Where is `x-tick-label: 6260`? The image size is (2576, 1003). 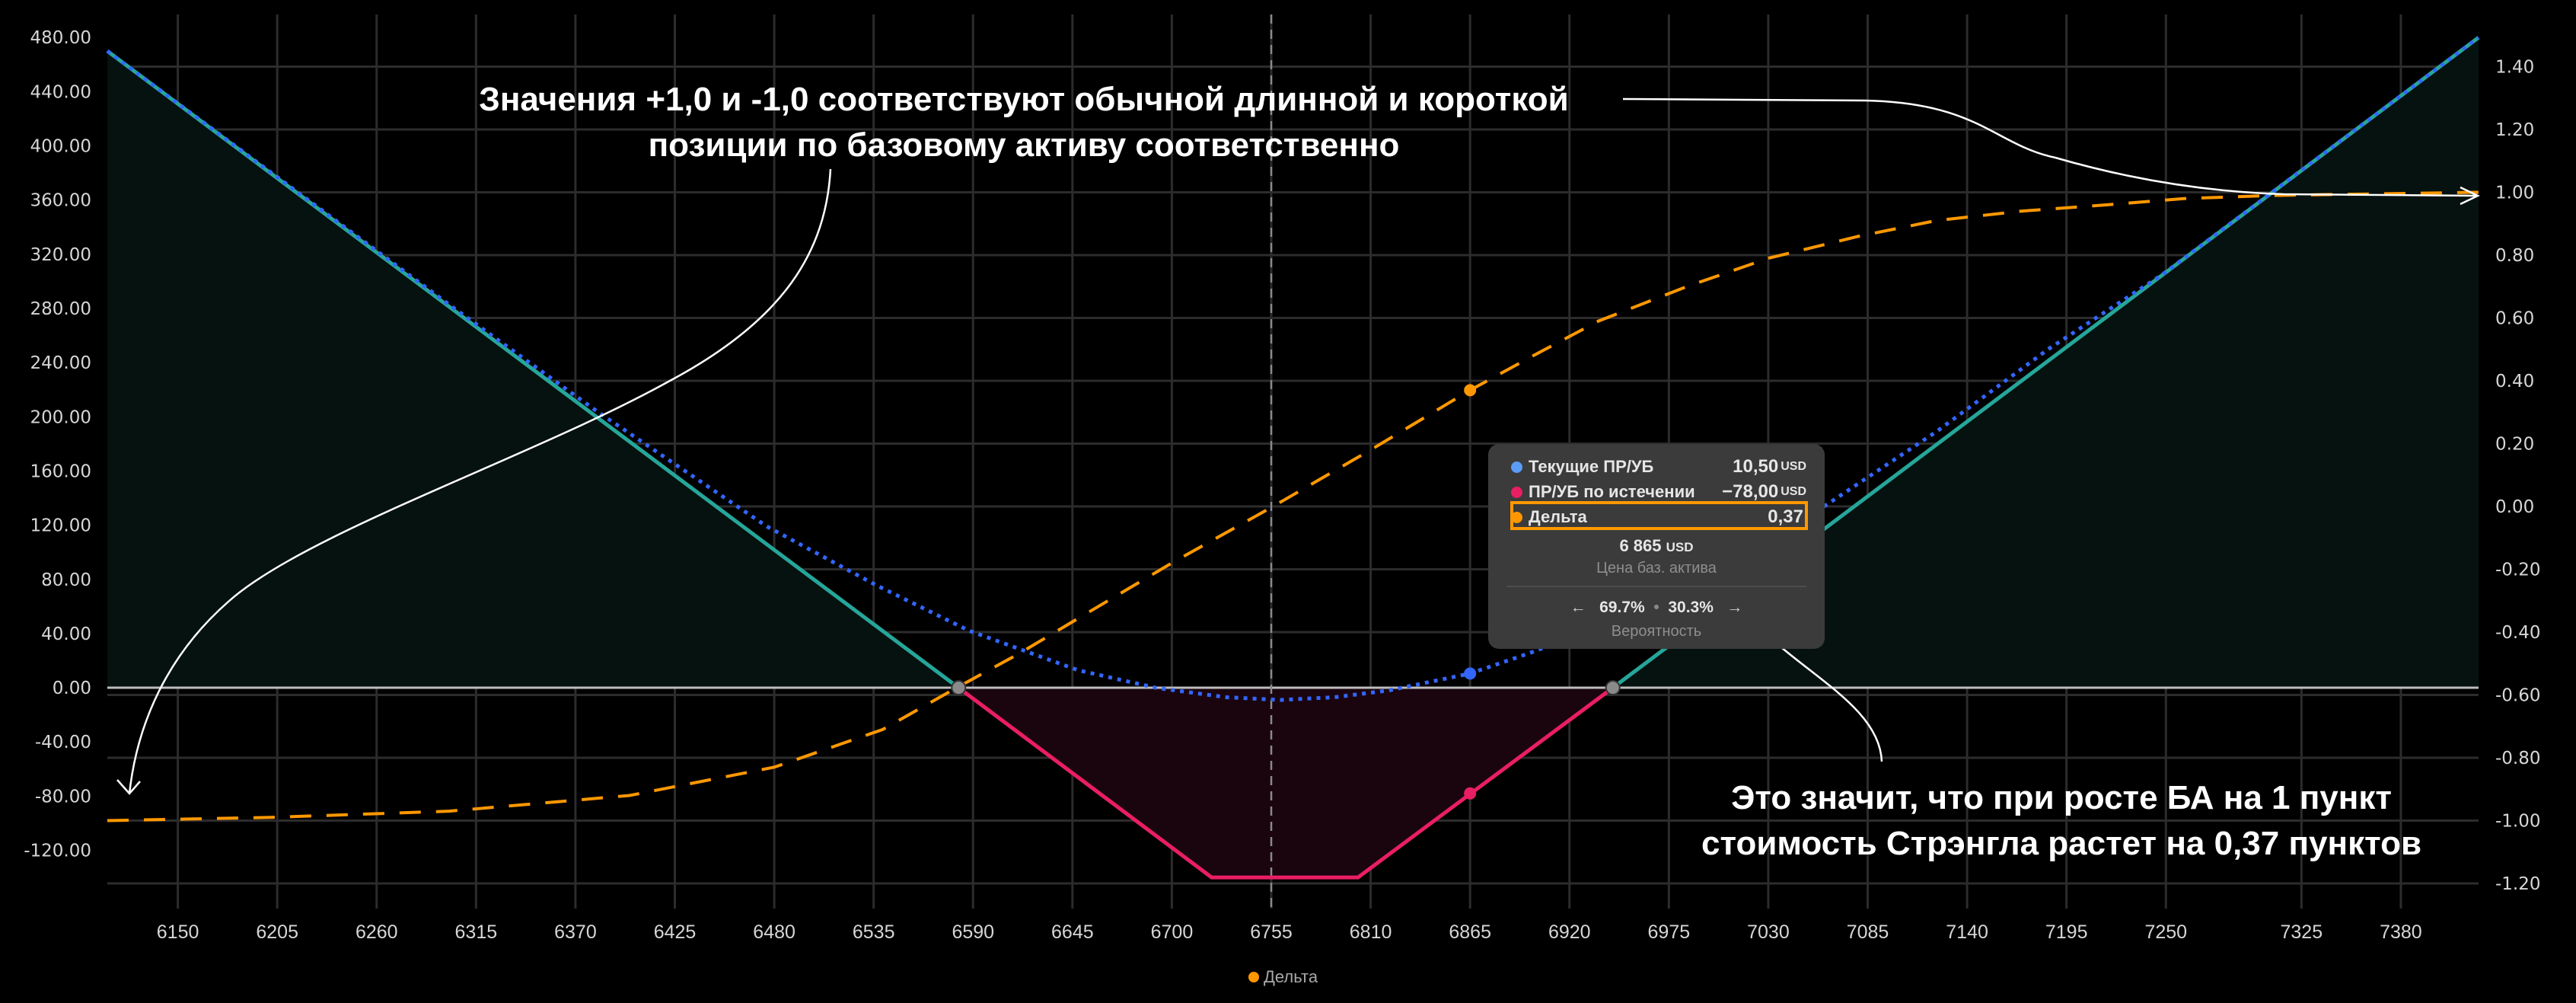 x-tick-label: 6260 is located at coordinates (377, 933).